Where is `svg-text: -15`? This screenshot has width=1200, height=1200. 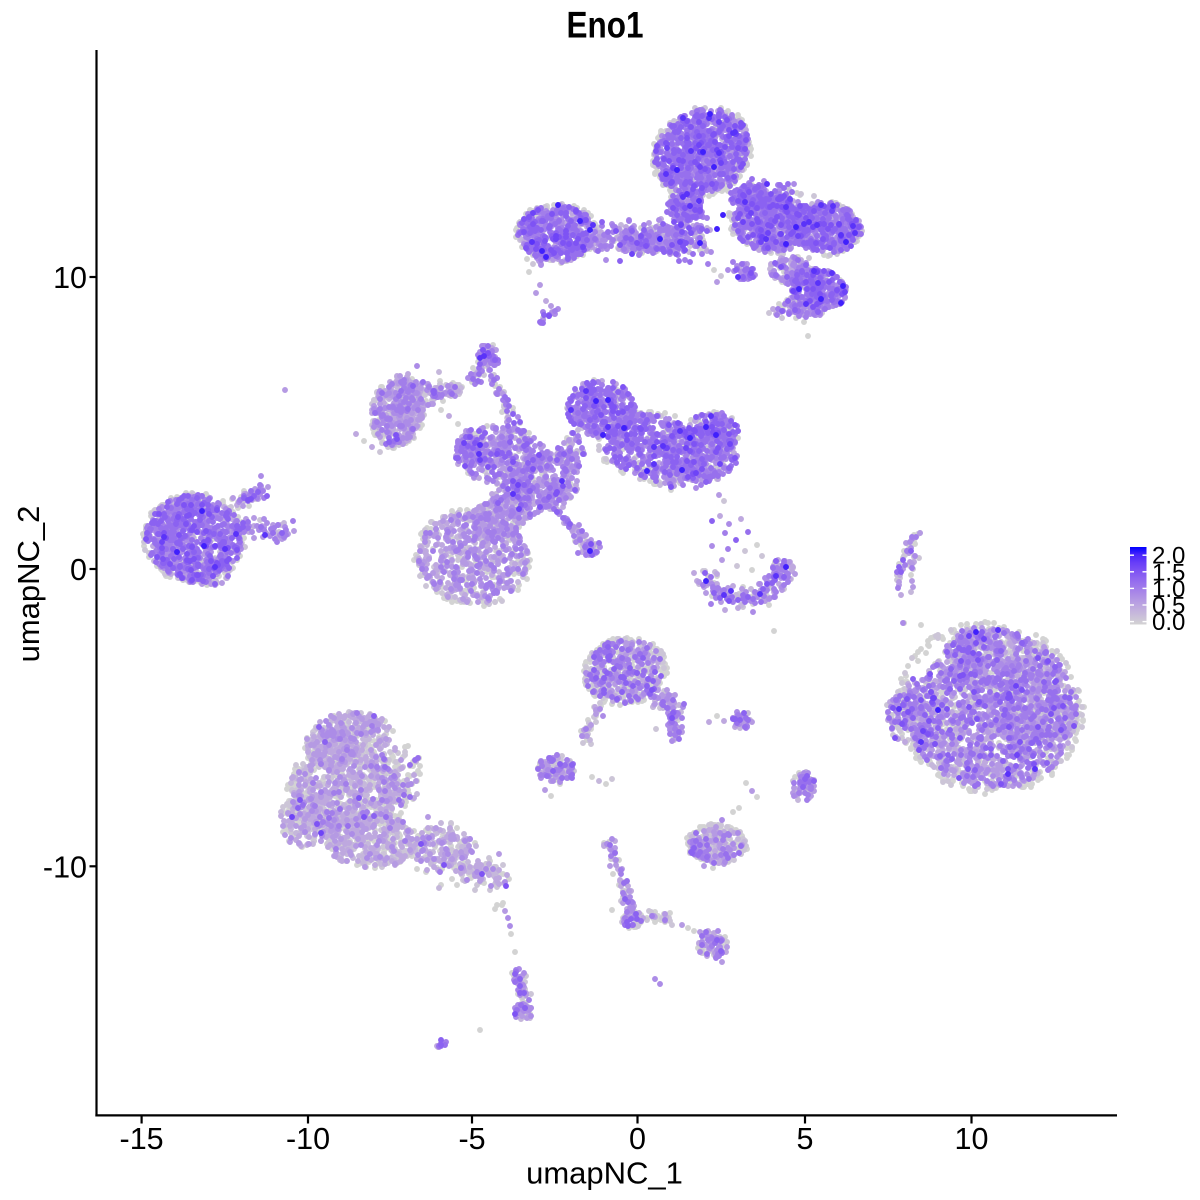 svg-text: -15 is located at coordinates (142, 1139).